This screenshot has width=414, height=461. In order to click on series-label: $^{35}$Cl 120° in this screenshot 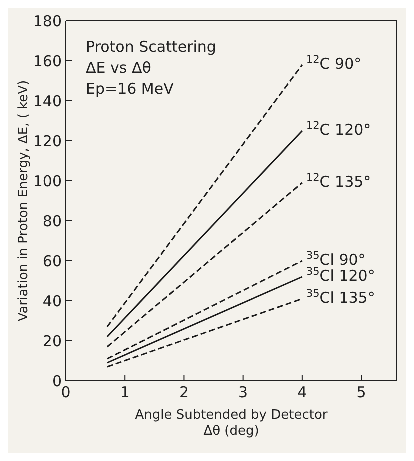, I will do `click(341, 275)`.